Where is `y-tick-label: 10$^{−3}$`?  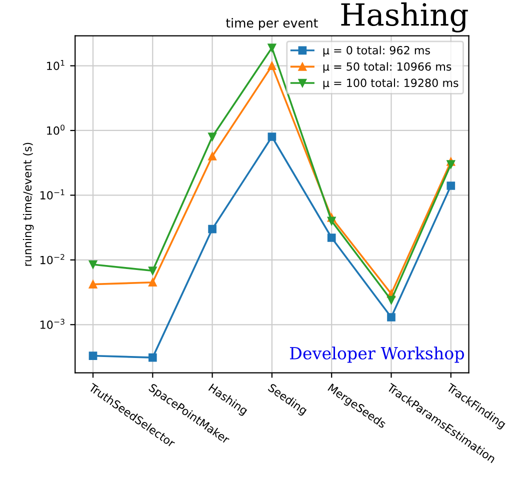
y-tick-label: 10$^{−3}$ is located at coordinates (52, 323).